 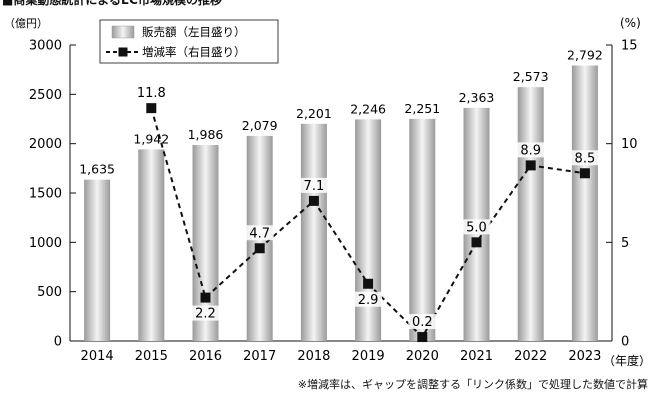 I want to click on x-tick-label: 2021, so click(x=476, y=356).